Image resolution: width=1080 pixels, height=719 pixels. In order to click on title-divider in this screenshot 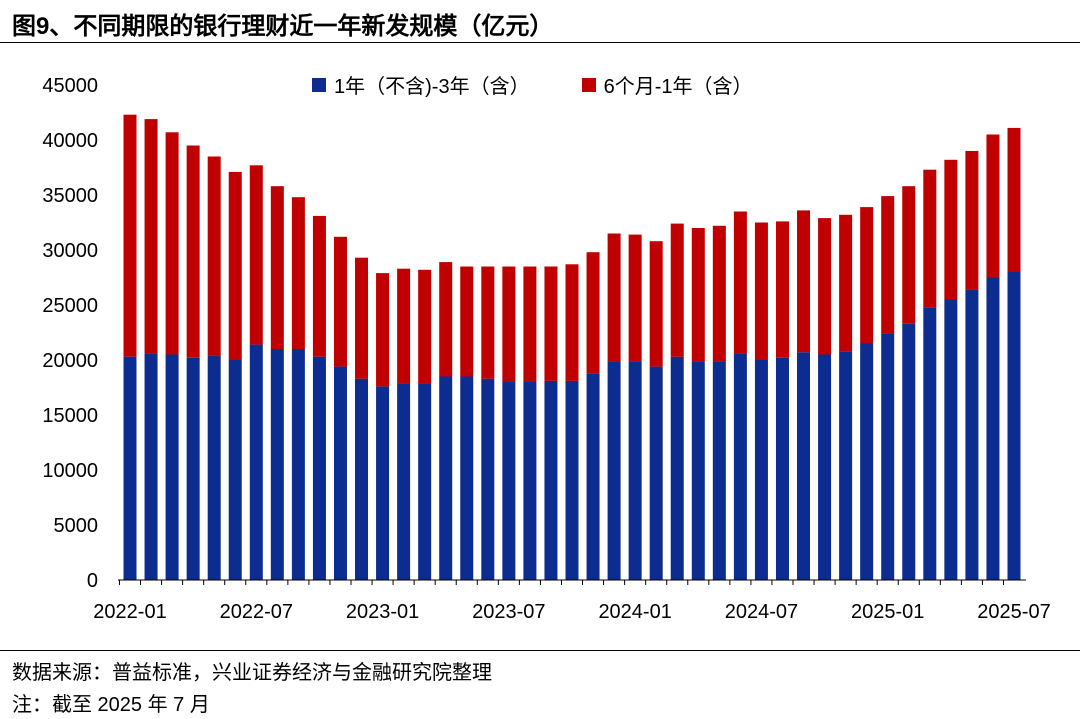, I will do `click(540, 42)`.